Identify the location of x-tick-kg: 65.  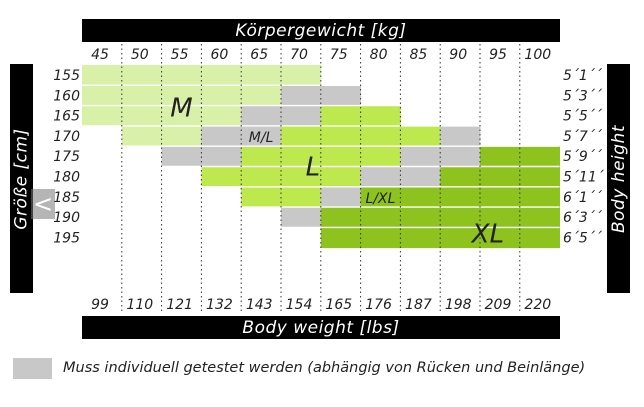
(259, 55).